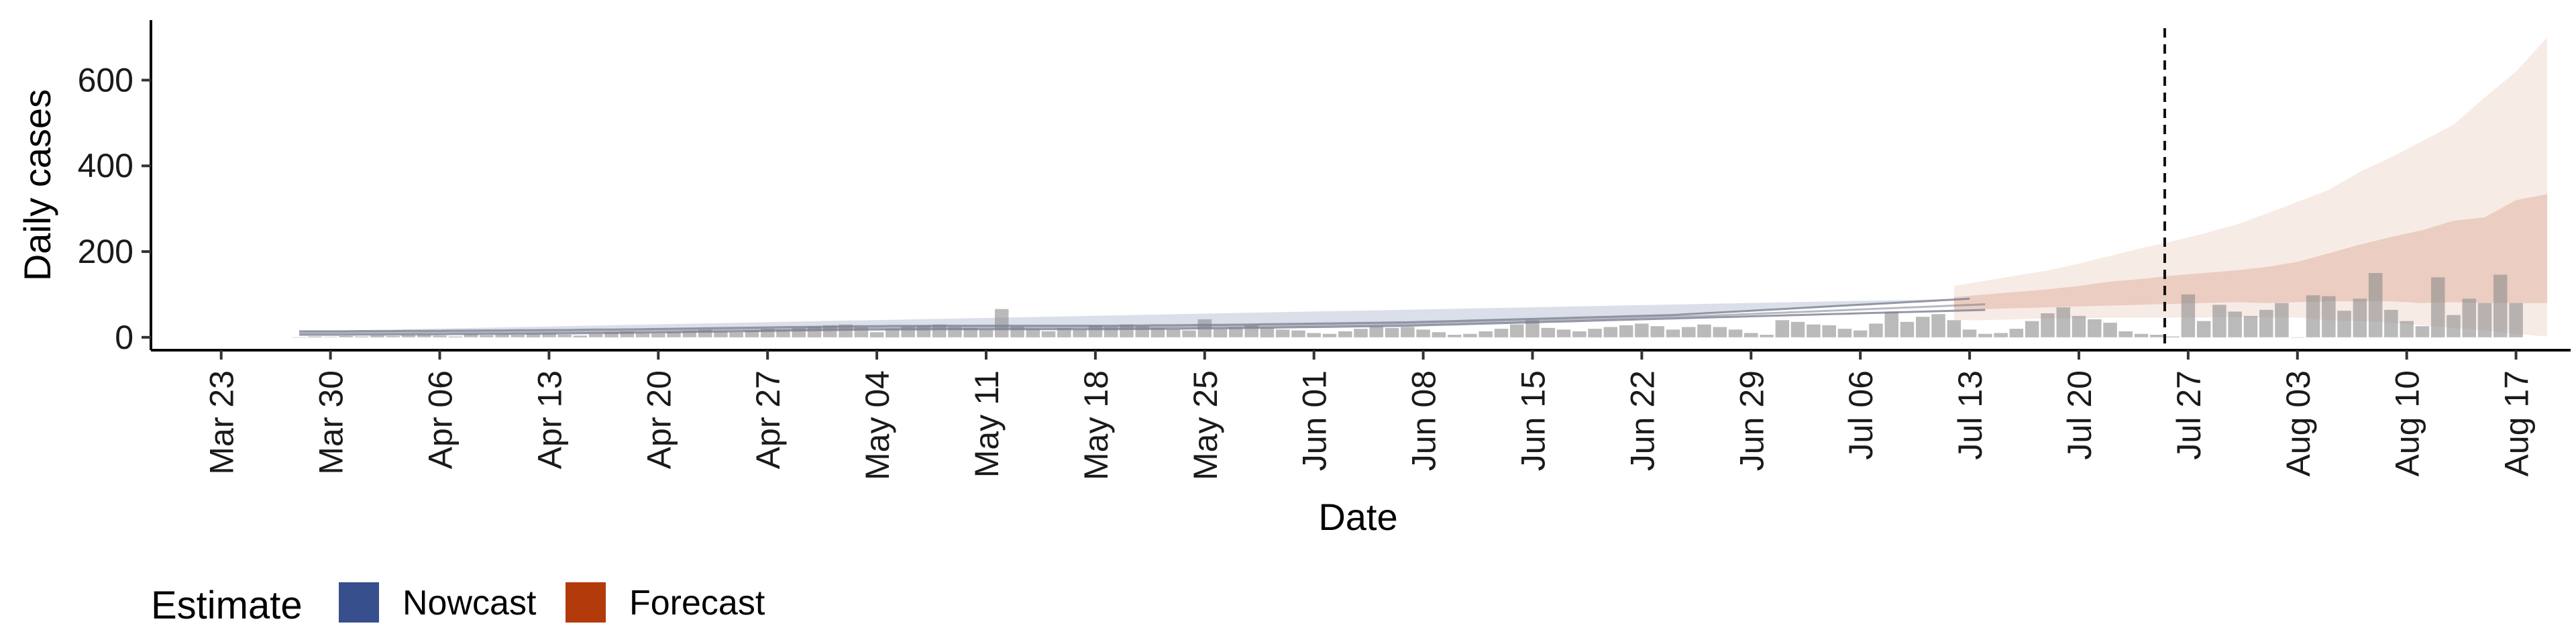  Describe the element at coordinates (1533, 420) in the screenshot. I see `x-tick-label: Jun 15` at that location.